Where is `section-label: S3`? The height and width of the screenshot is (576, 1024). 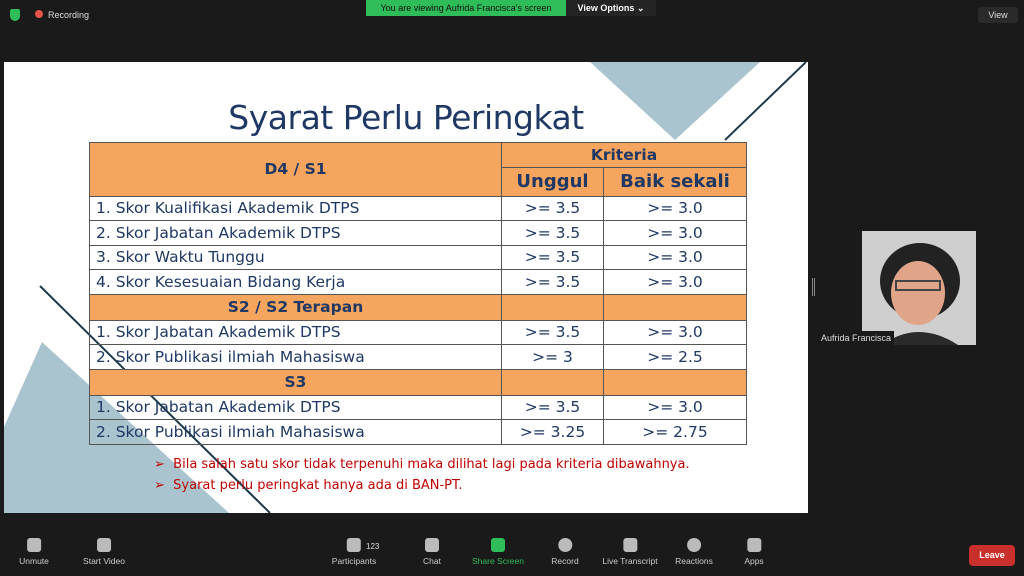 section-label: S3 is located at coordinates (295, 382).